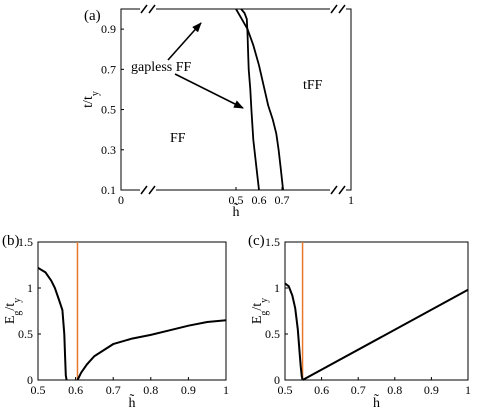 The width and height of the screenshot is (491, 414). Describe the element at coordinates (108, 69) in the screenshot. I see `y-tick-label-a: 0.7` at that location.